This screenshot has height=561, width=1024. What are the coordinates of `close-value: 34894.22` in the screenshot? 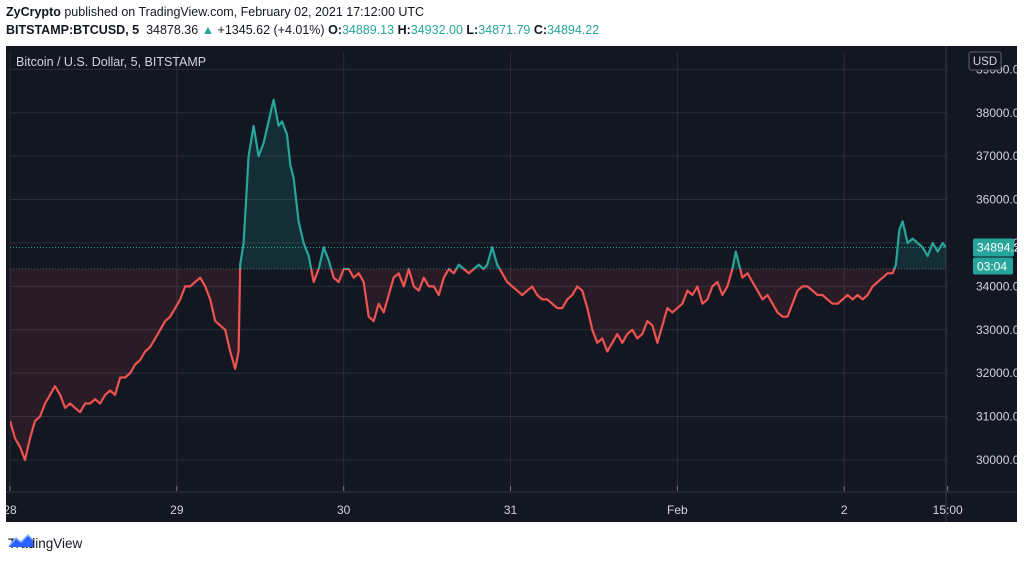 It's located at (573, 30).